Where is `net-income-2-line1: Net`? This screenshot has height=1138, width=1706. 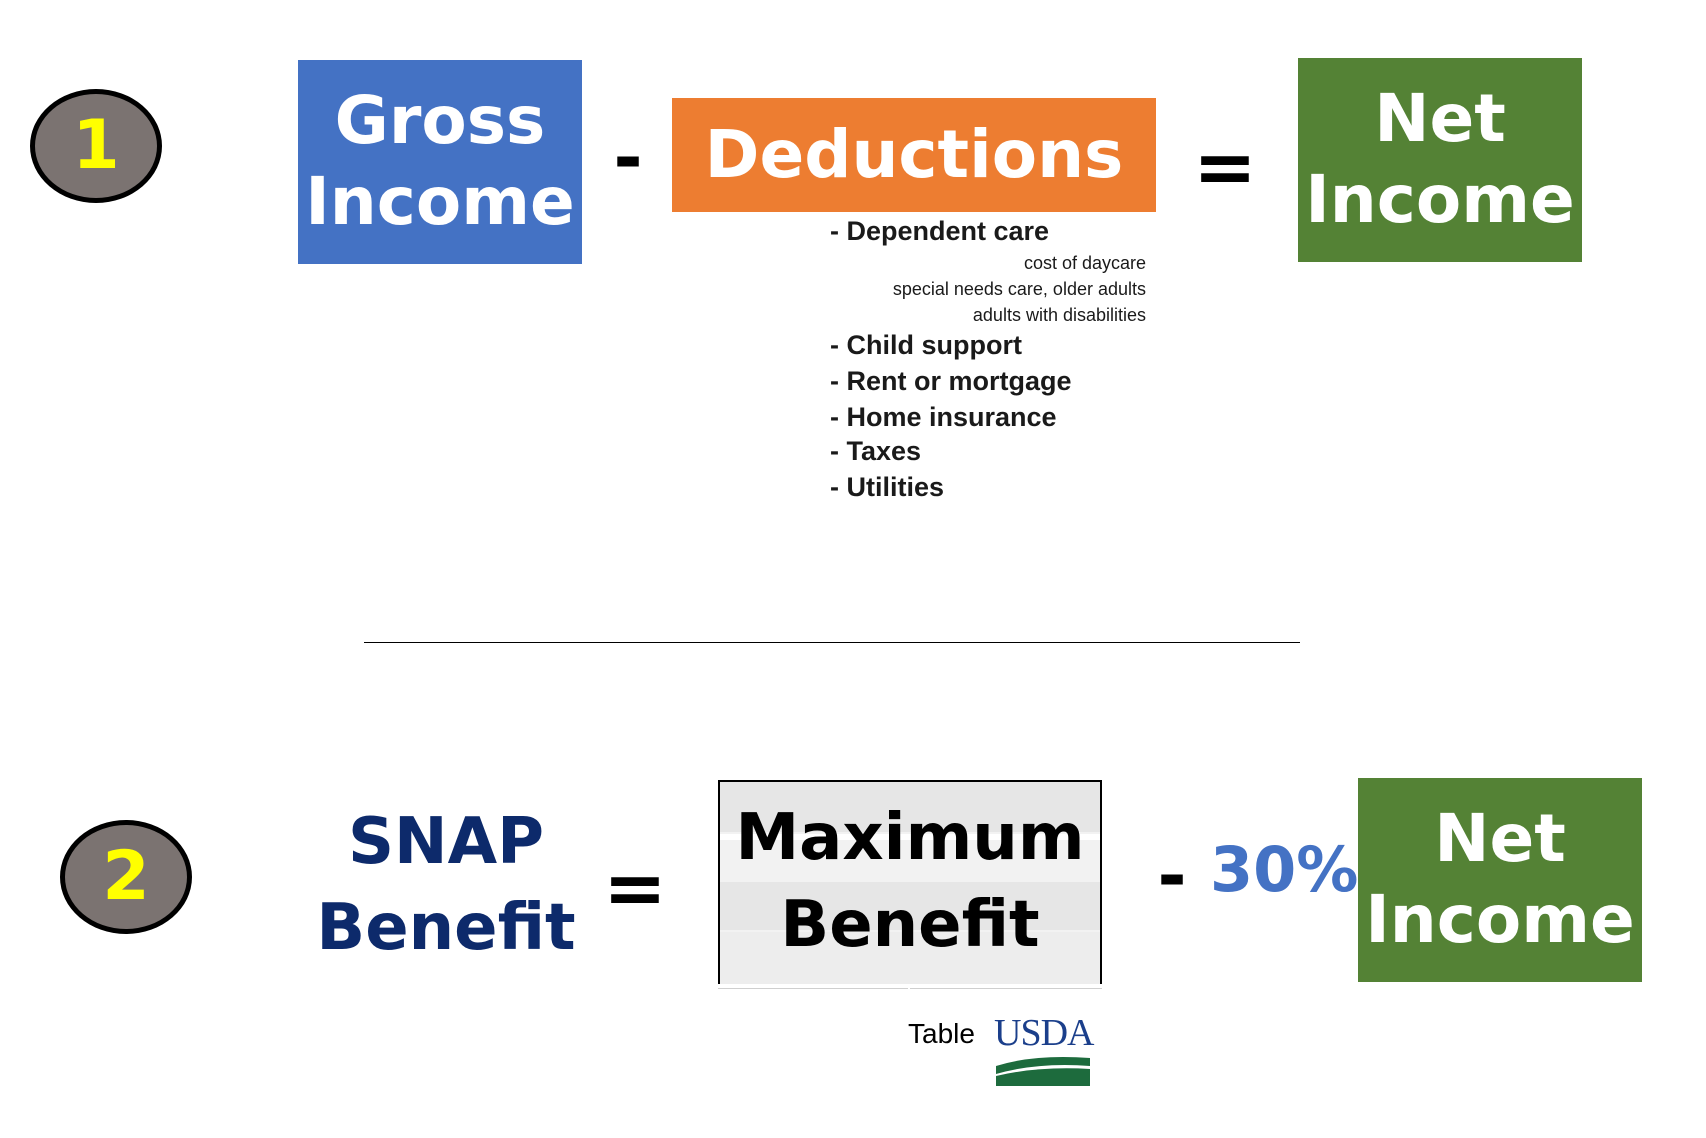 net-income-2-line1: Net is located at coordinates (1500, 839).